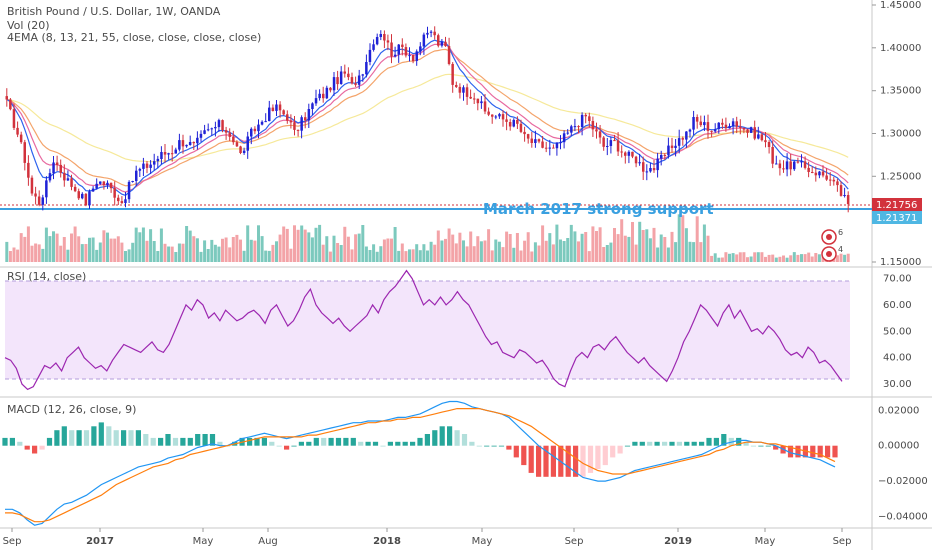 The height and width of the screenshot is (550, 932). I want to click on earnings-flag-icon: 6, so click(832, 236).